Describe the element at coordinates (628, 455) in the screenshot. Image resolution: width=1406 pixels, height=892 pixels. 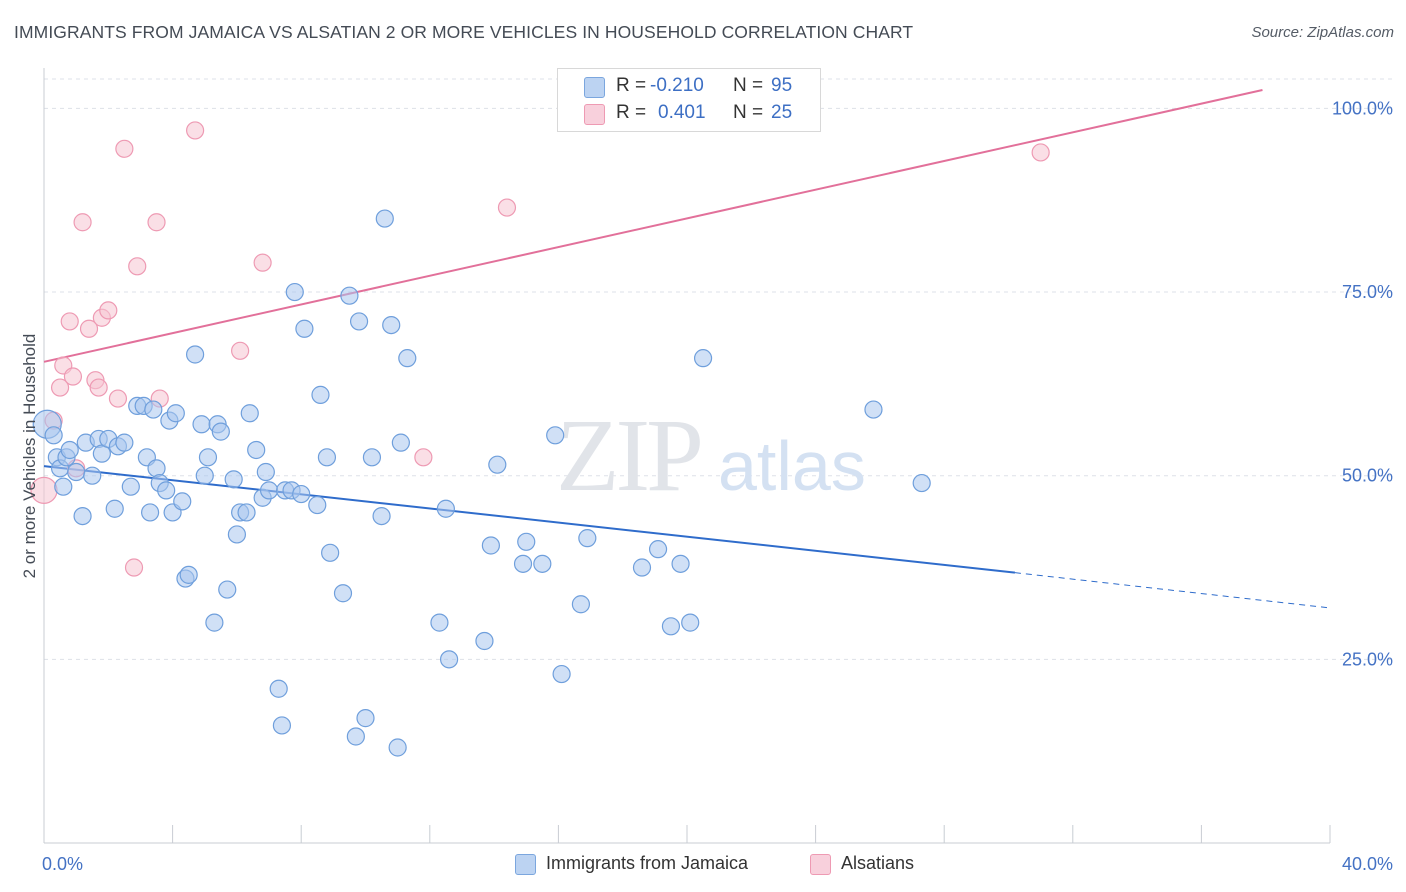
I see `watermark-zip: ZIP` at that location.